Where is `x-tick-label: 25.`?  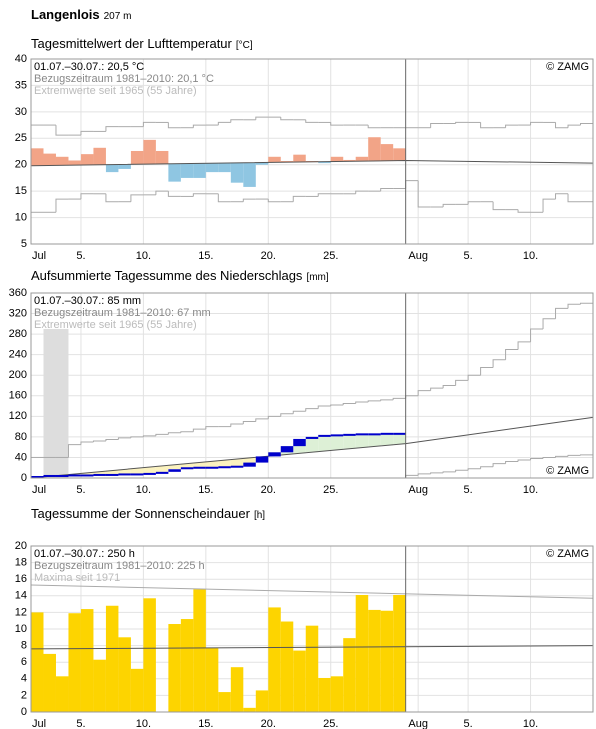
x-tick-label: 25. is located at coordinates (330, 256).